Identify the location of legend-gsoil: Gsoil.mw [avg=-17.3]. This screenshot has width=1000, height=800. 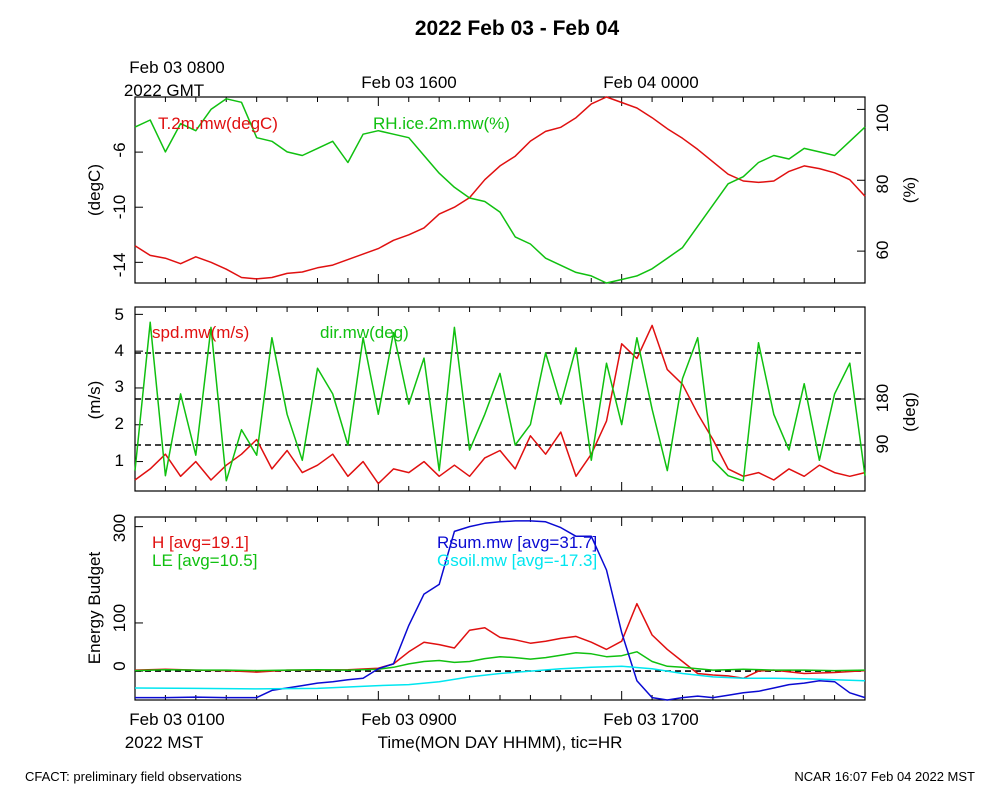
(517, 560).